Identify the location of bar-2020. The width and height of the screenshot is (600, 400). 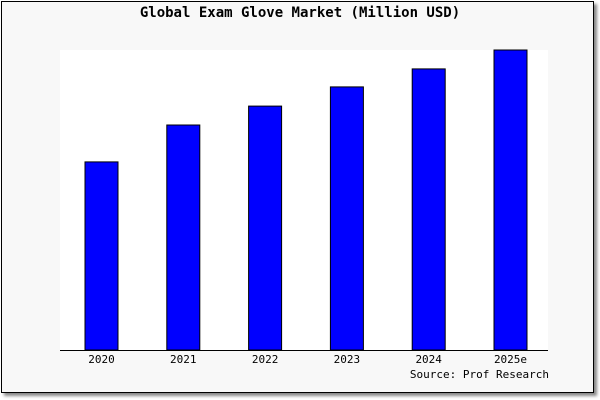
(101, 256).